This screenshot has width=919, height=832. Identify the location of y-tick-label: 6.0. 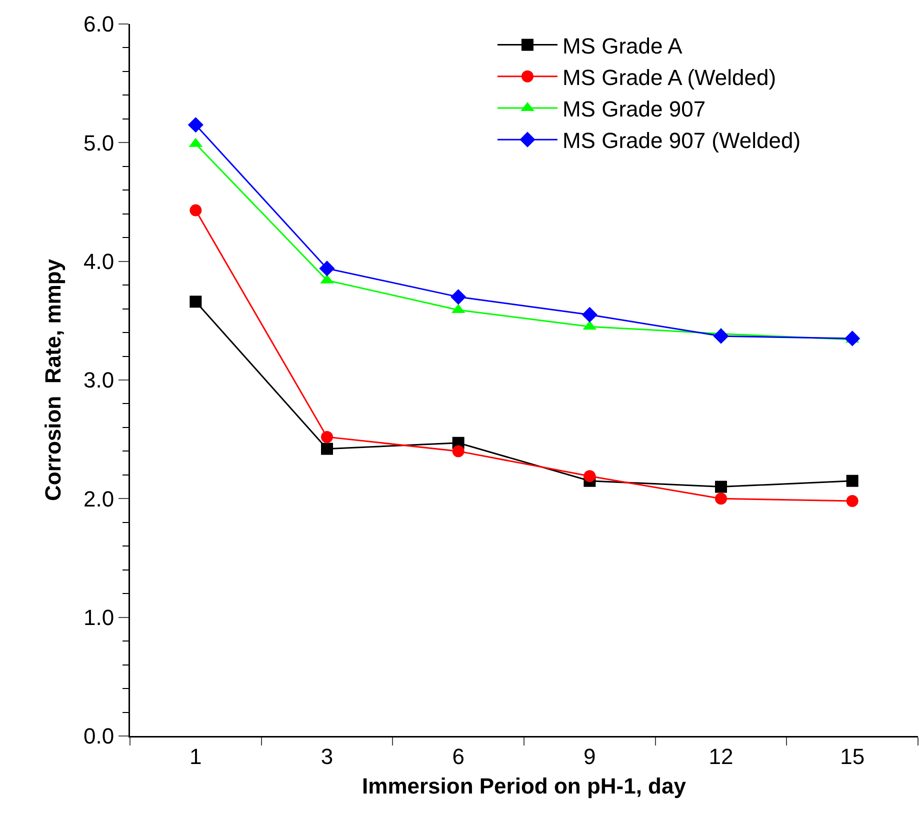
(99, 24).